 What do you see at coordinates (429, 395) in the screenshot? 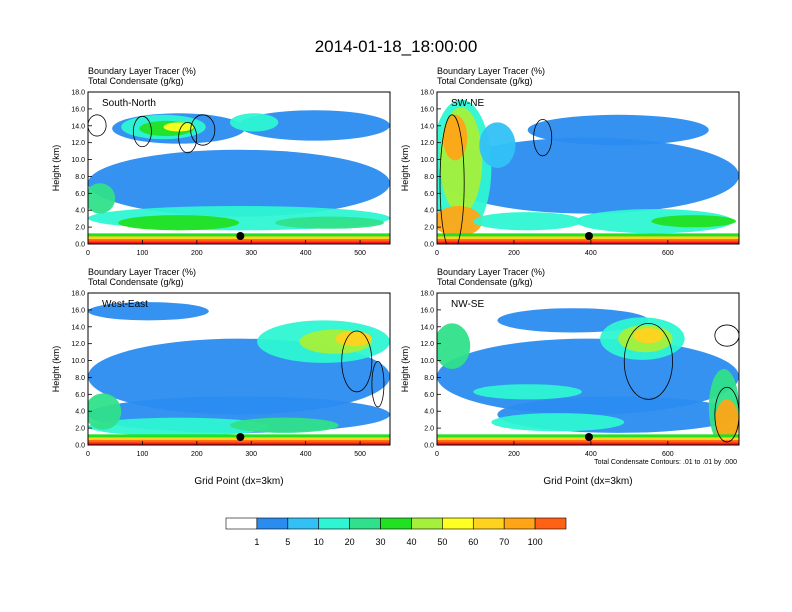
I see `y-tick-label: 6.0` at bounding box center [429, 395].